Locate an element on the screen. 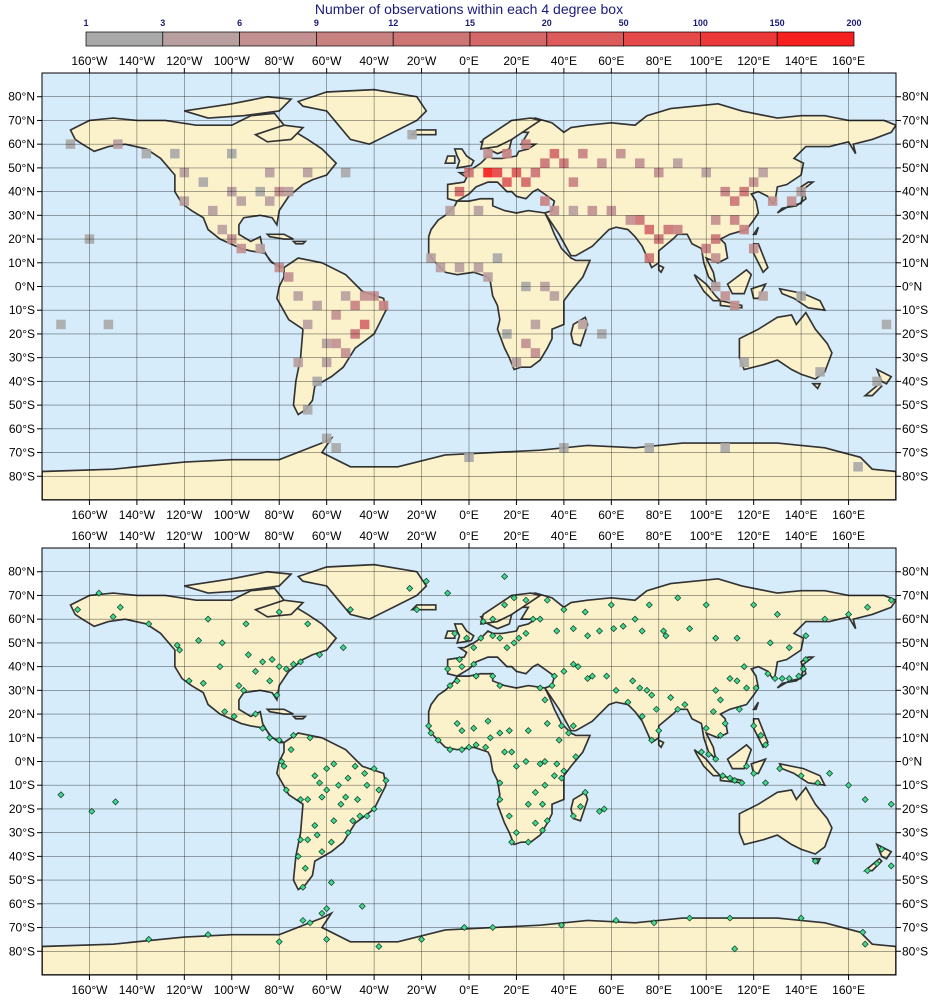  stations-lon-label: 40°E is located at coordinates (564, 990).